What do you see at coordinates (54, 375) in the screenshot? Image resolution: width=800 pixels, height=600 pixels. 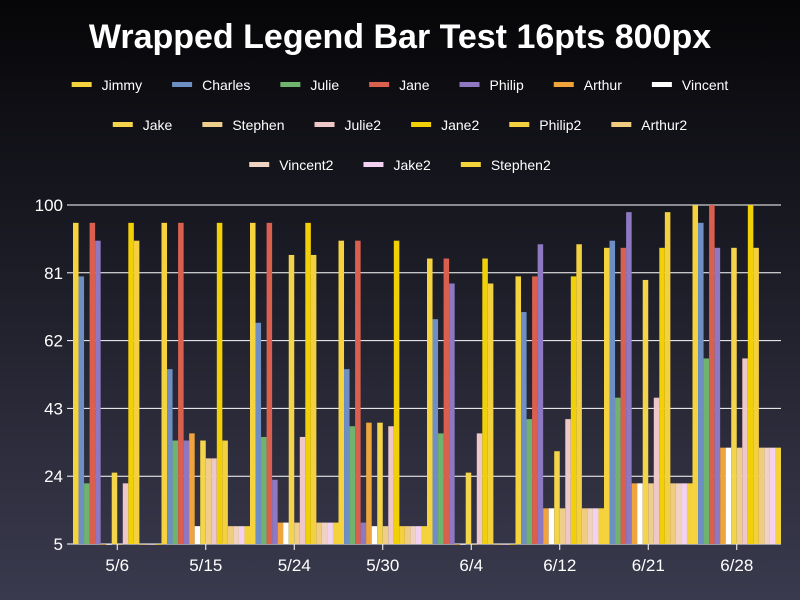 I see `y-axis-ticks: 5 24 43 62 81 100` at bounding box center [54, 375].